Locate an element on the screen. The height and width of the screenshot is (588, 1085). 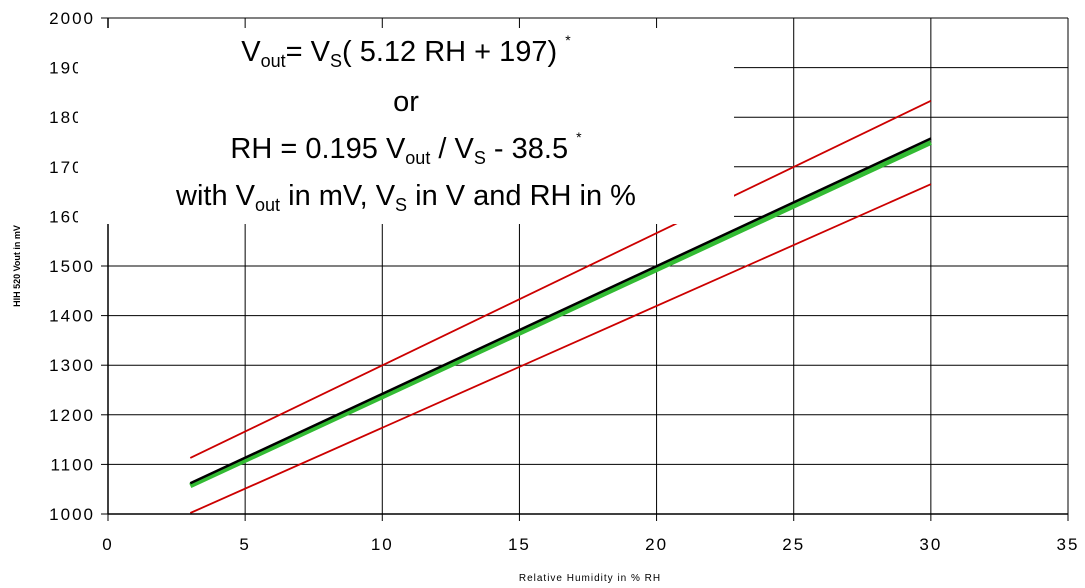
x-tick-label: 35 is located at coordinates (1068, 544).